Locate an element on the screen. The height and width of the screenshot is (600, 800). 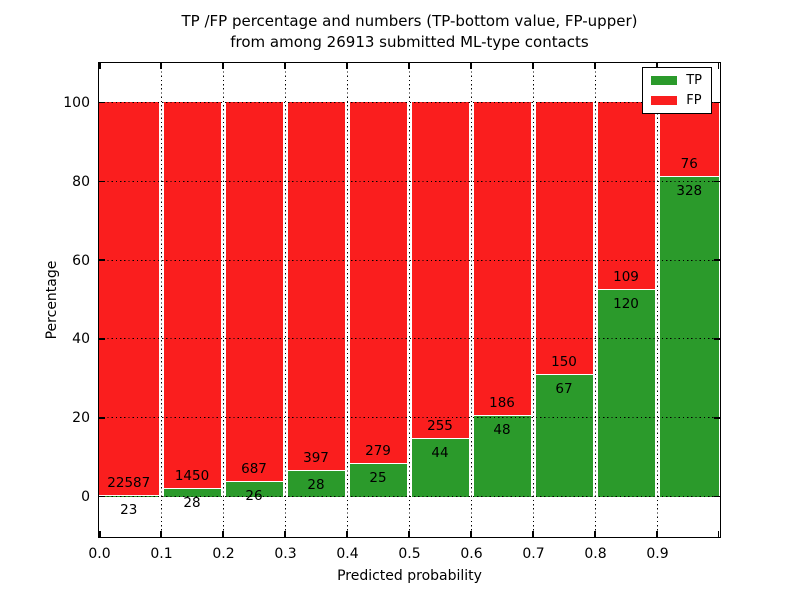
x-tick-label: 0.0 is located at coordinates (99, 554).